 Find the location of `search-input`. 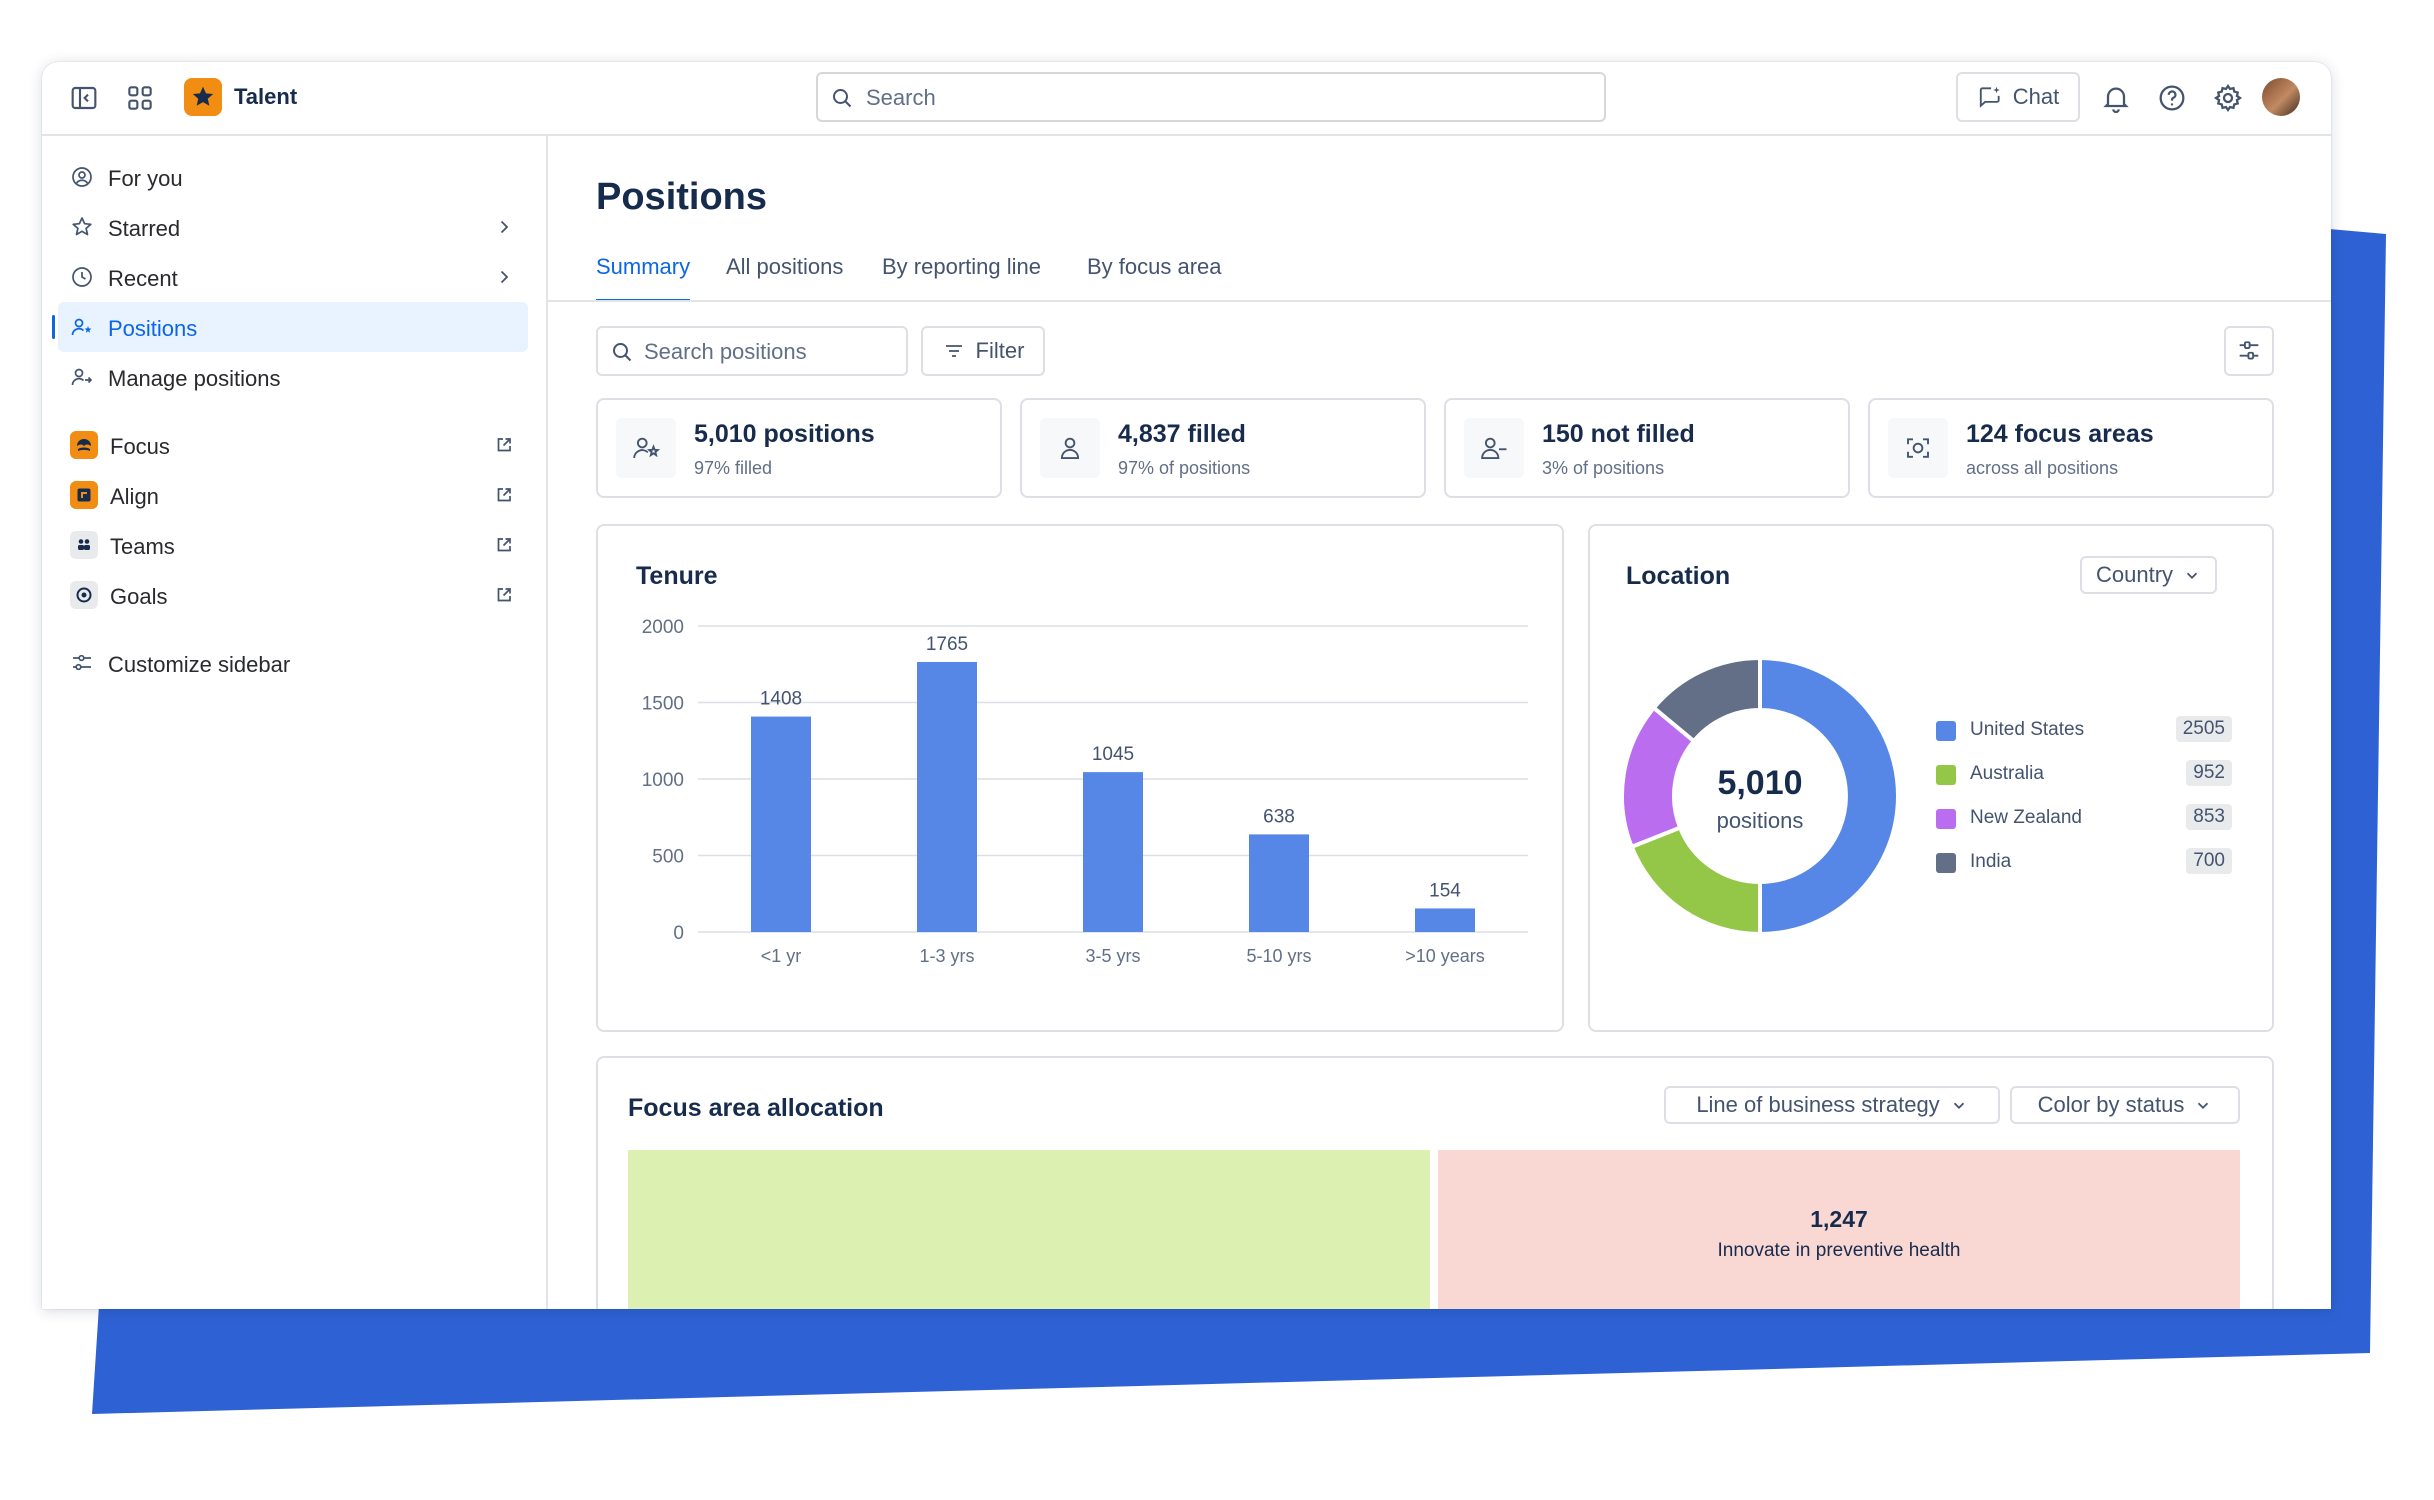

search-input is located at coordinates (1216, 98).